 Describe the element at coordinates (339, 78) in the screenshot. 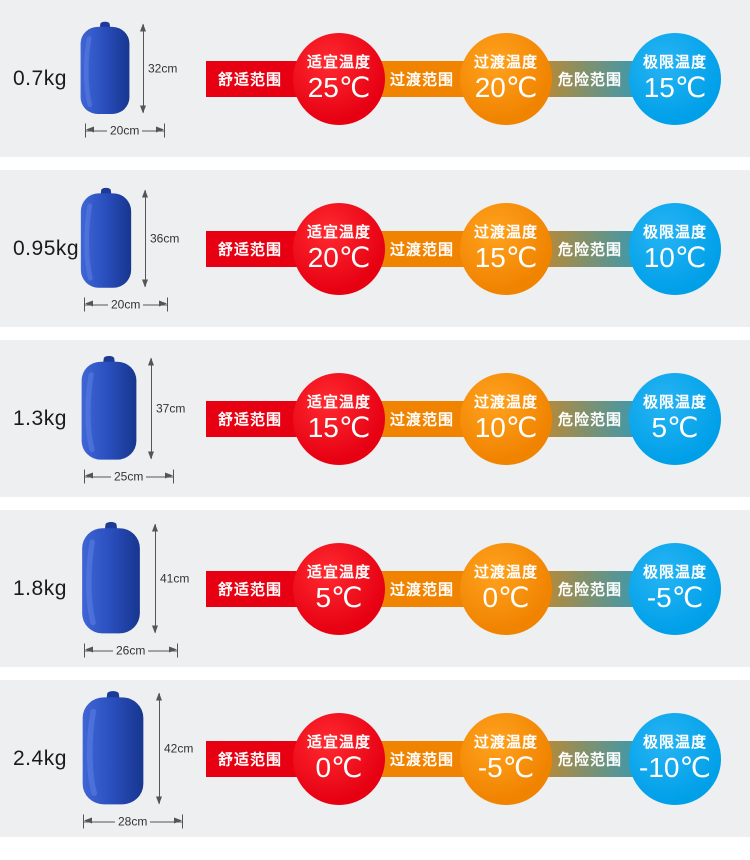

I see `suitable-temp-badge: 适宜温度 25℃` at that location.